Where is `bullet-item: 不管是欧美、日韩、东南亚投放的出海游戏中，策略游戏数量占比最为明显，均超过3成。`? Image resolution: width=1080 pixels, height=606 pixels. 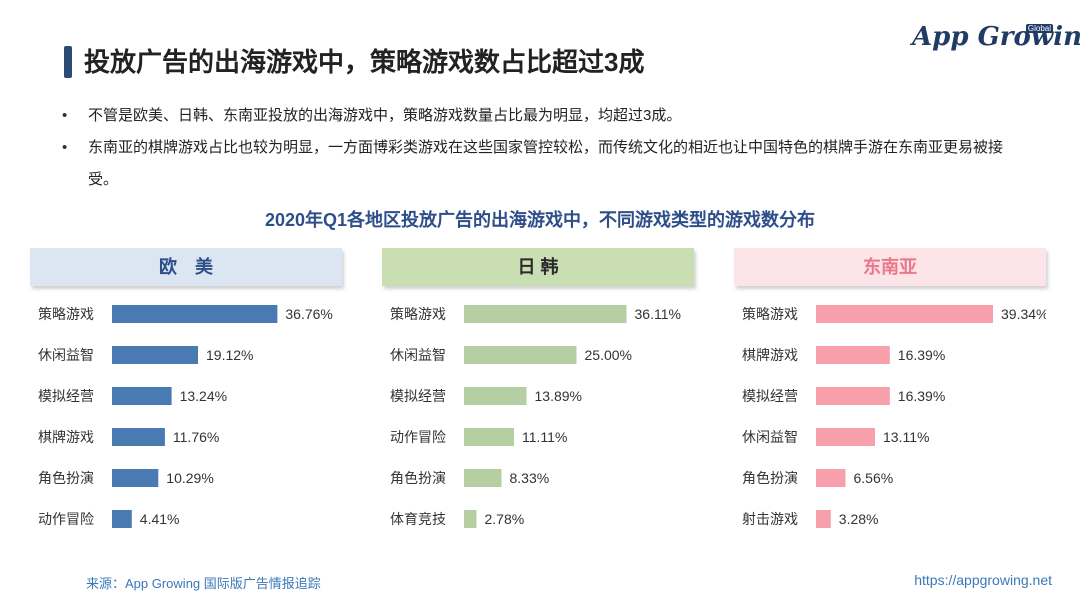
bullet-item: 不管是欧美、日韩、东南亚投放的出海游戏中，策略游戏数量占比最为明显，均超过3成。 is located at coordinates (542, 116).